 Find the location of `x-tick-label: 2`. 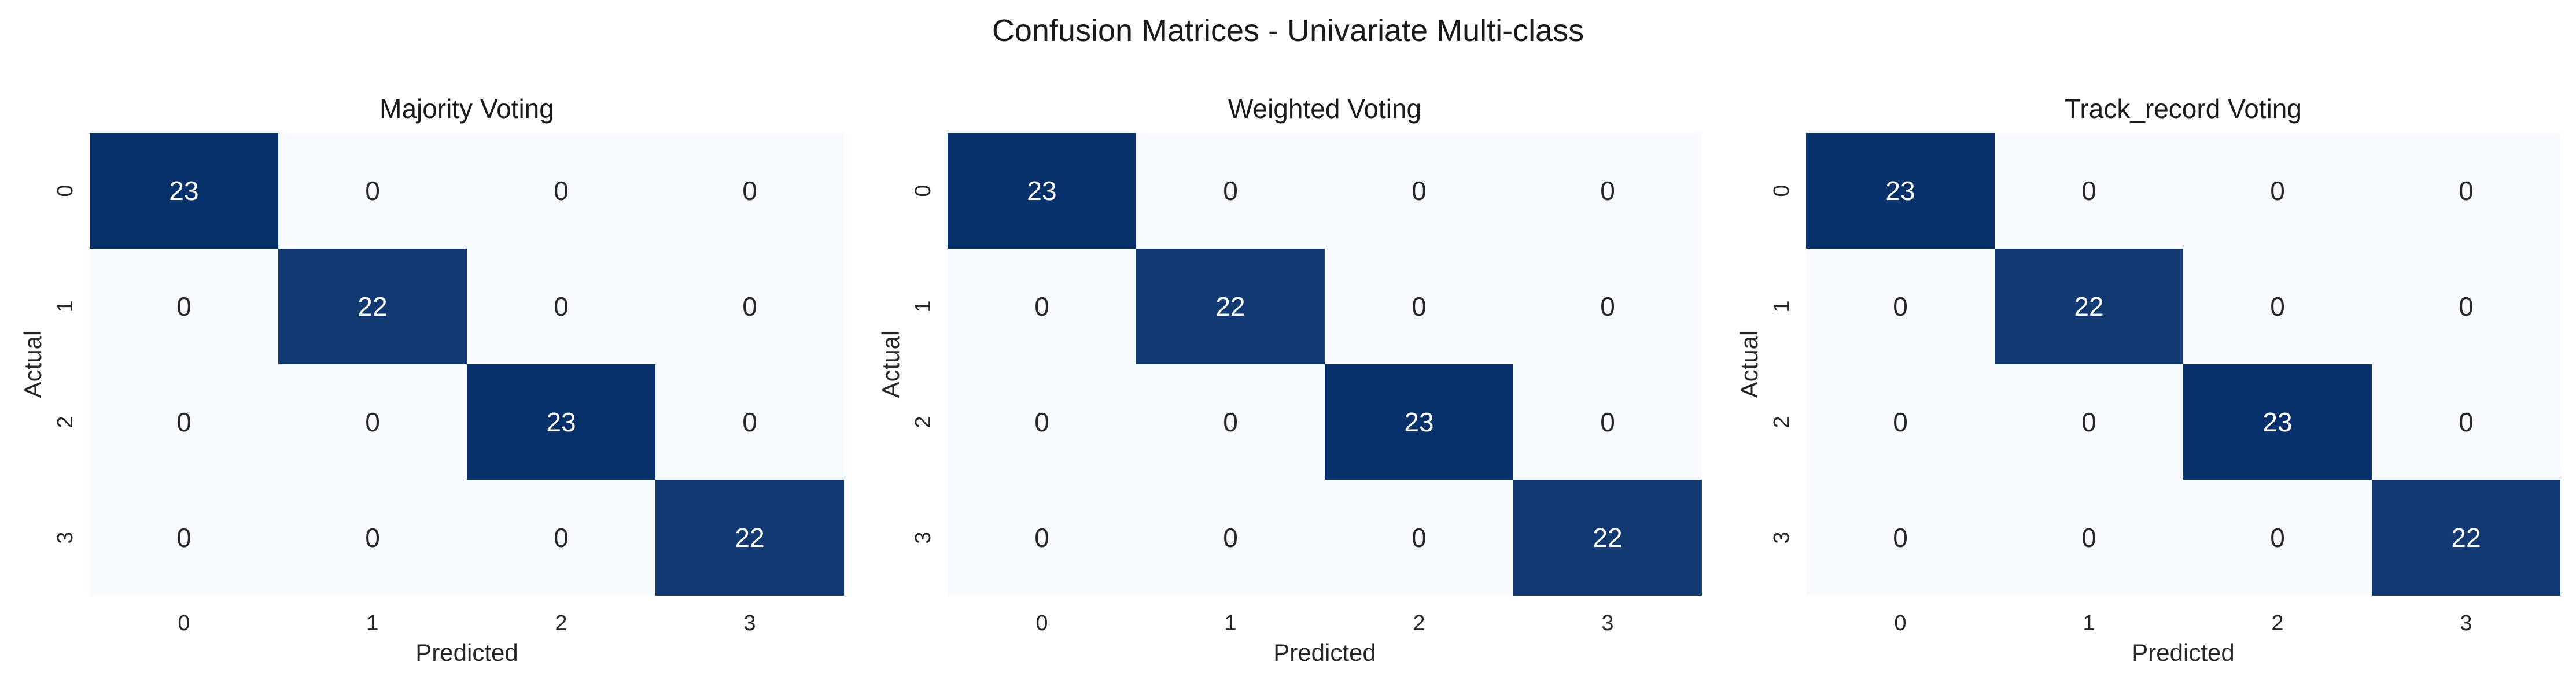

x-tick-label: 2 is located at coordinates (1419, 623).